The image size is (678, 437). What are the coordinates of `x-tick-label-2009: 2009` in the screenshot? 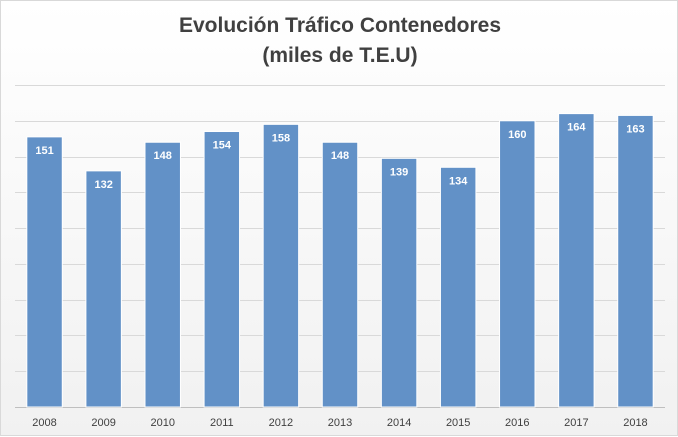 It's located at (103, 423).